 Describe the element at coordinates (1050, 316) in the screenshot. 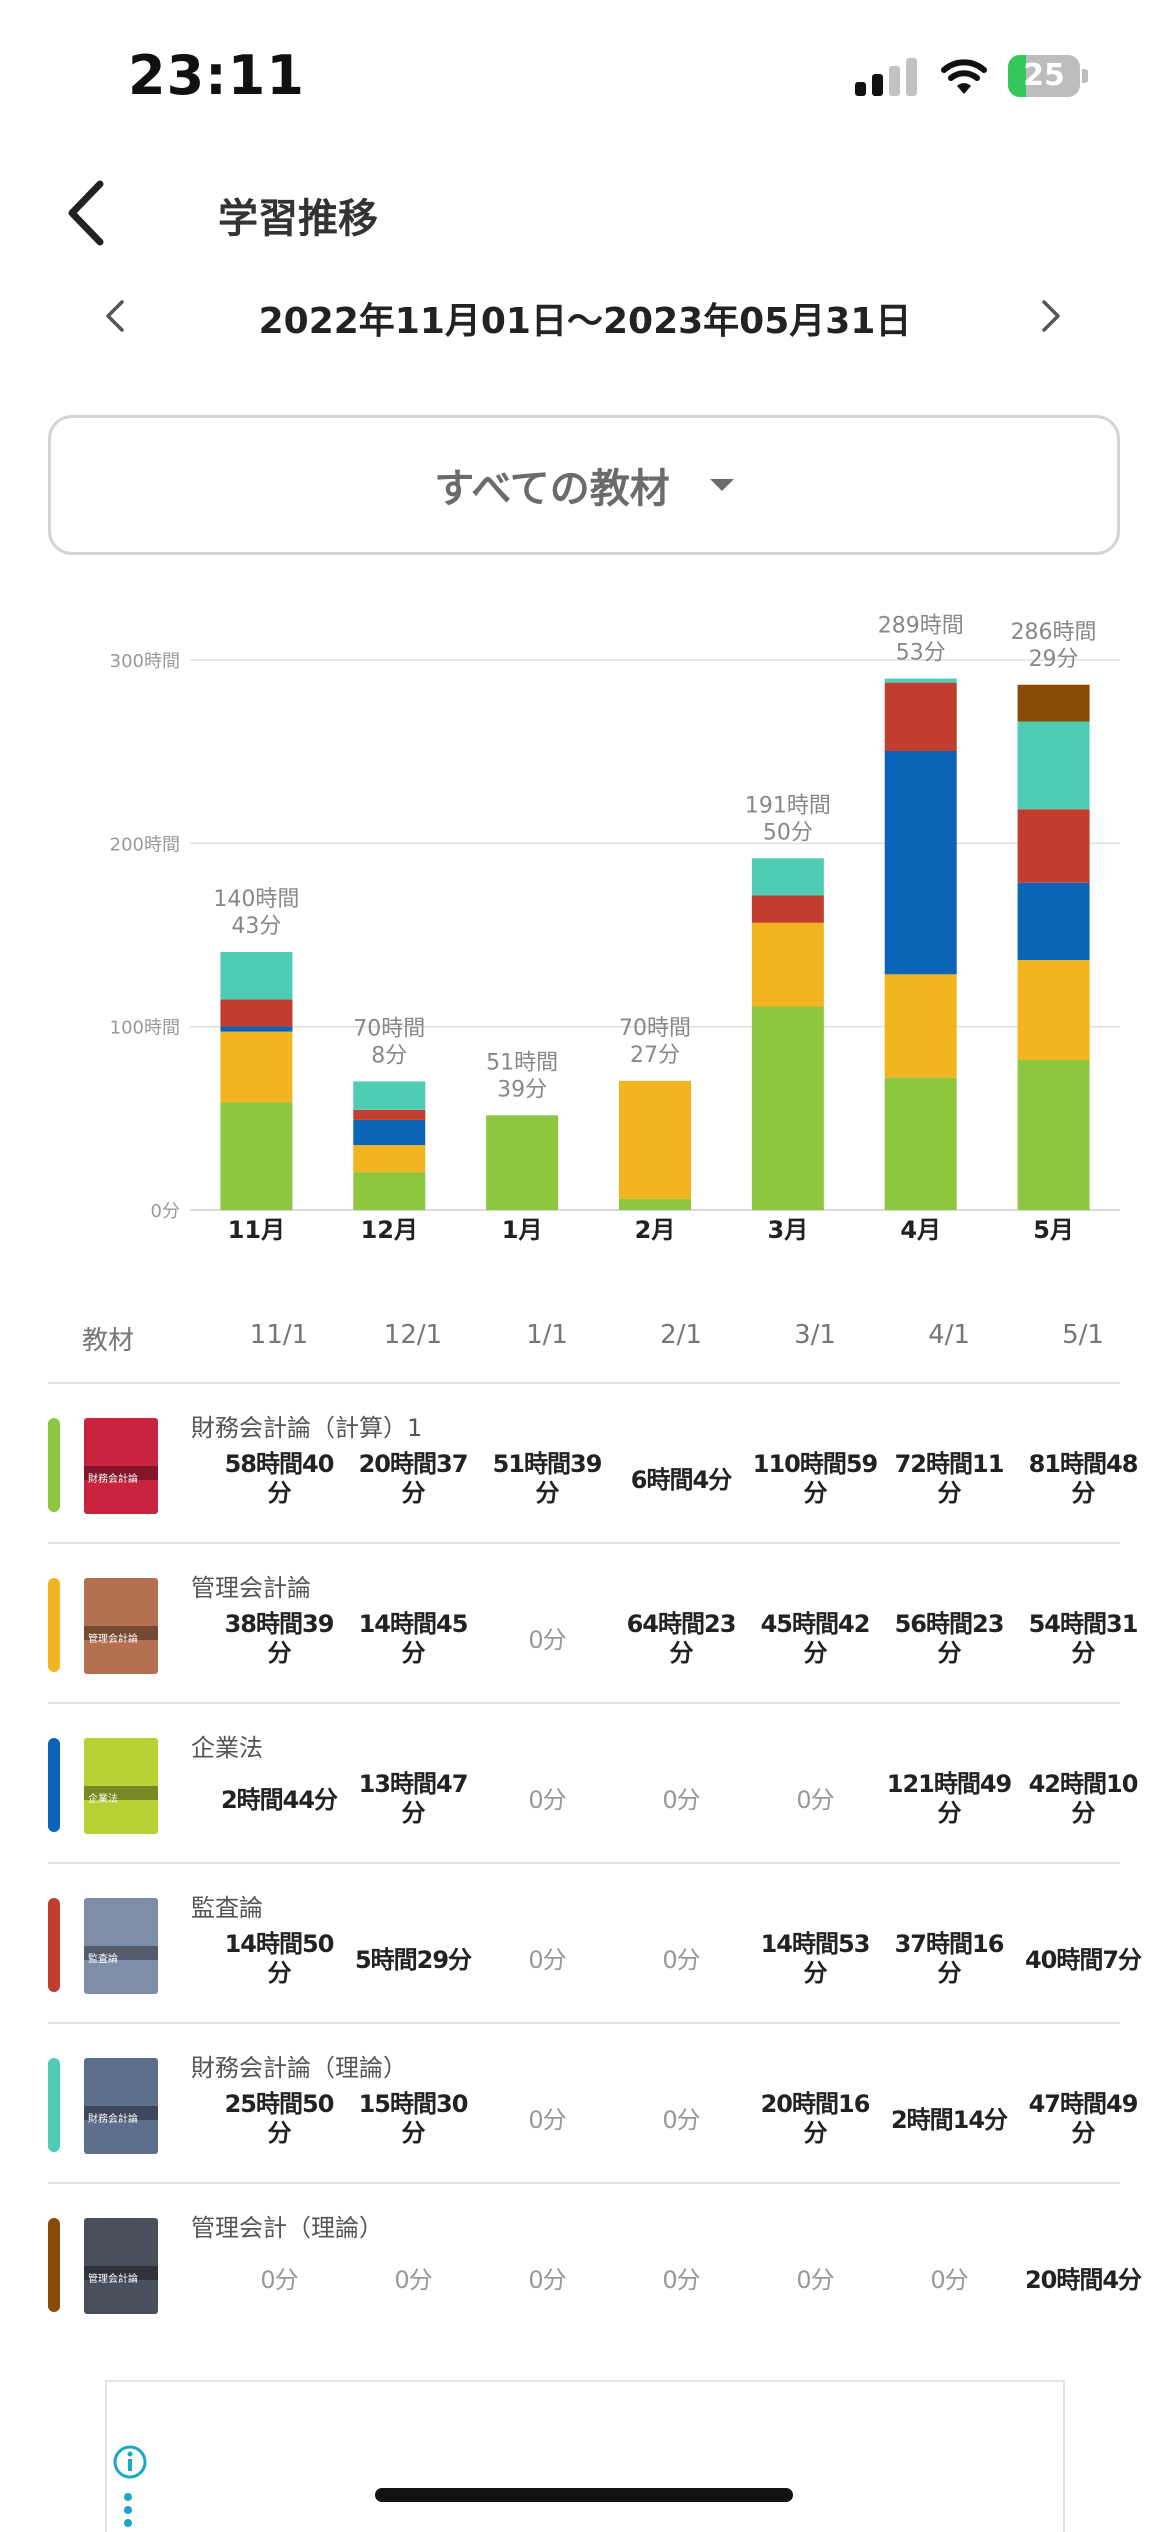

I see `next-period-chevron-icon` at that location.